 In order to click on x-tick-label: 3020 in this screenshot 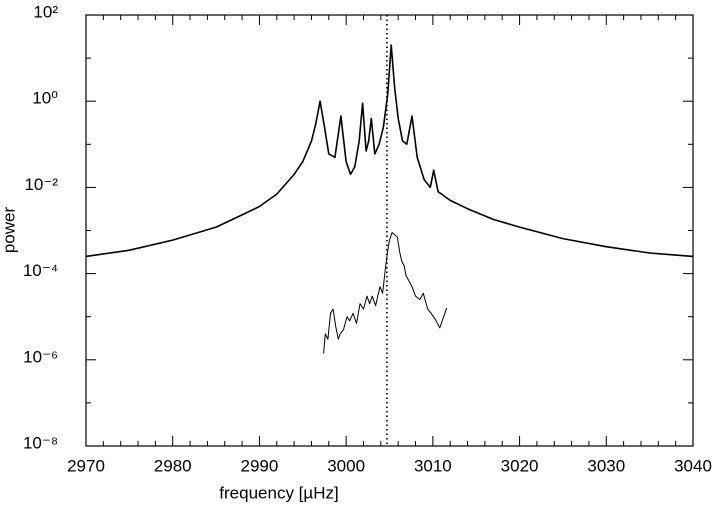, I will do `click(520, 465)`.